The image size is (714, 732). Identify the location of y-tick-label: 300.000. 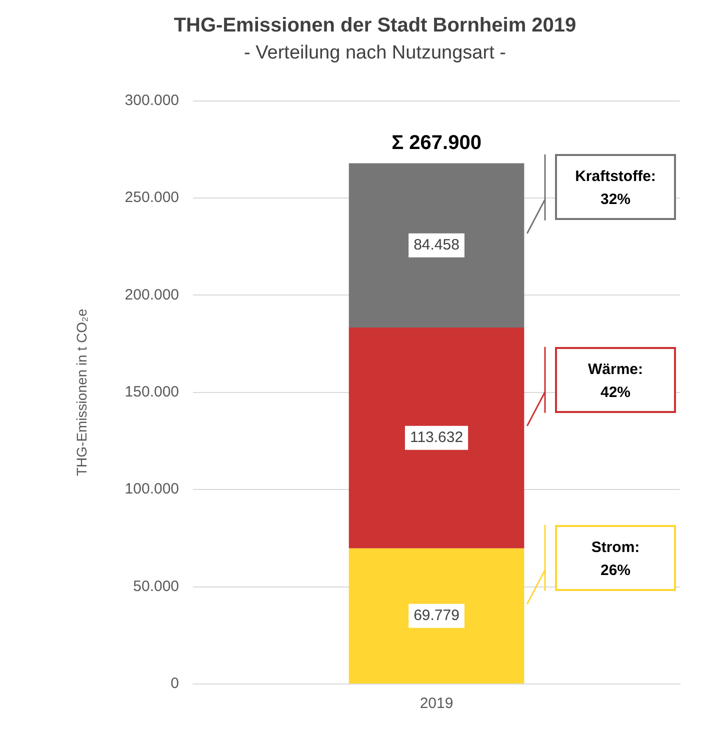
(152, 100).